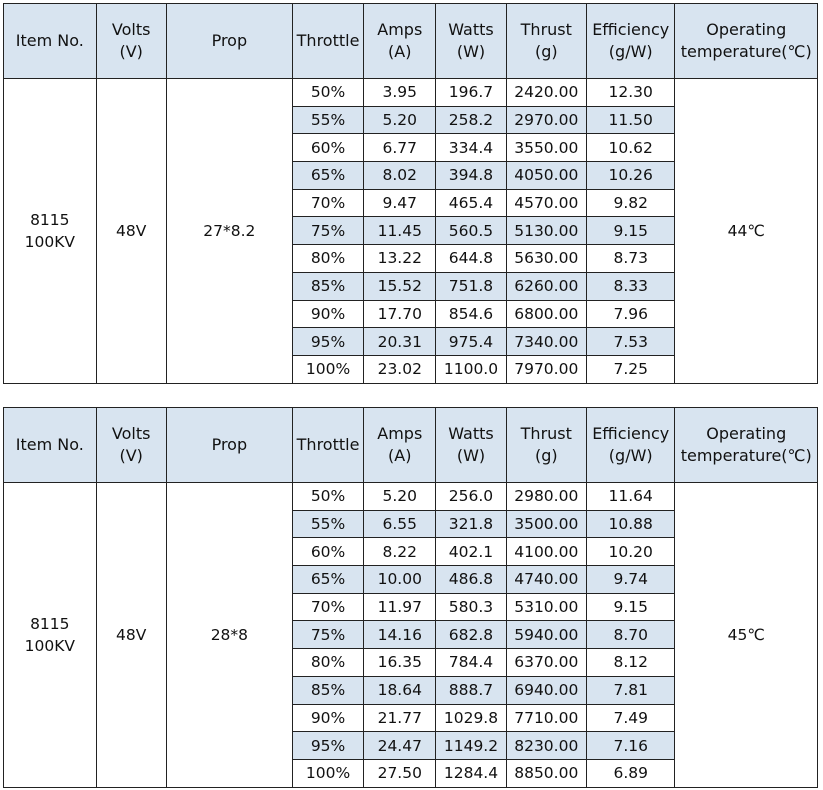 This screenshot has width=823, height=790. I want to click on throttle-cell: 80%, so click(328, 258).